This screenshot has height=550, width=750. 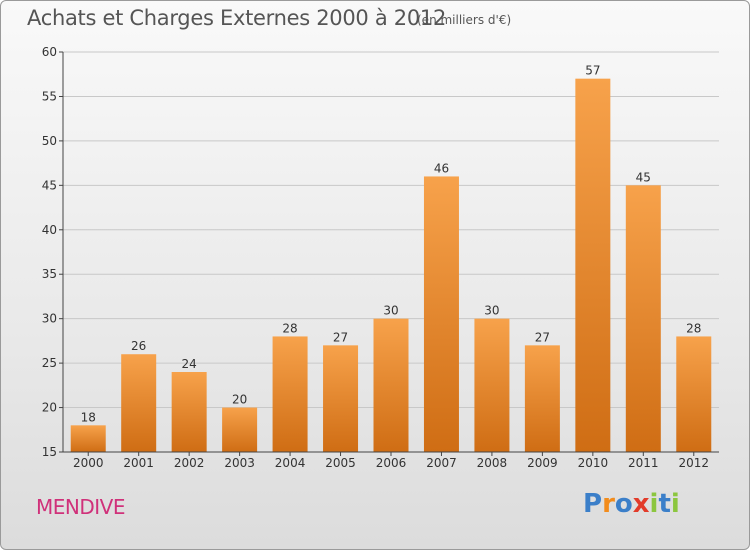 I want to click on y-tick-label: 15, so click(x=49, y=452).